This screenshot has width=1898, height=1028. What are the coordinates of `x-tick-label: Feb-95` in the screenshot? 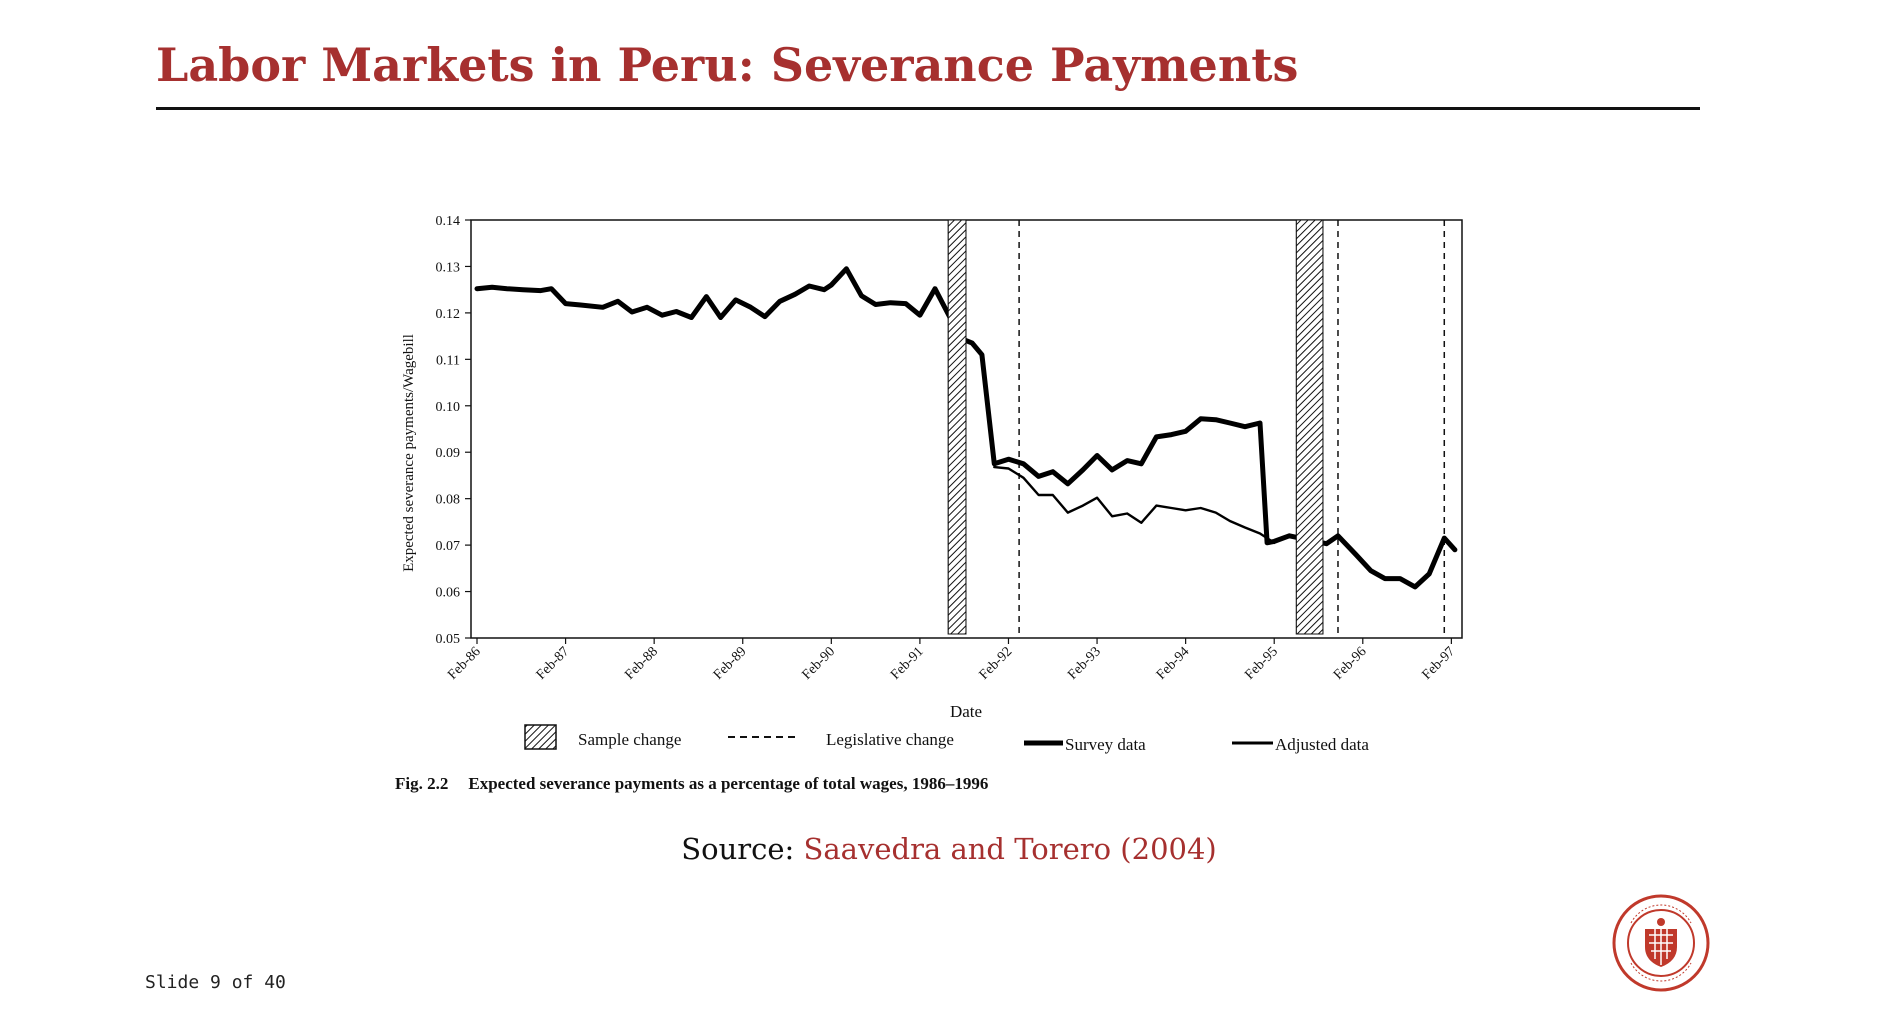 It's located at (1261, 663).